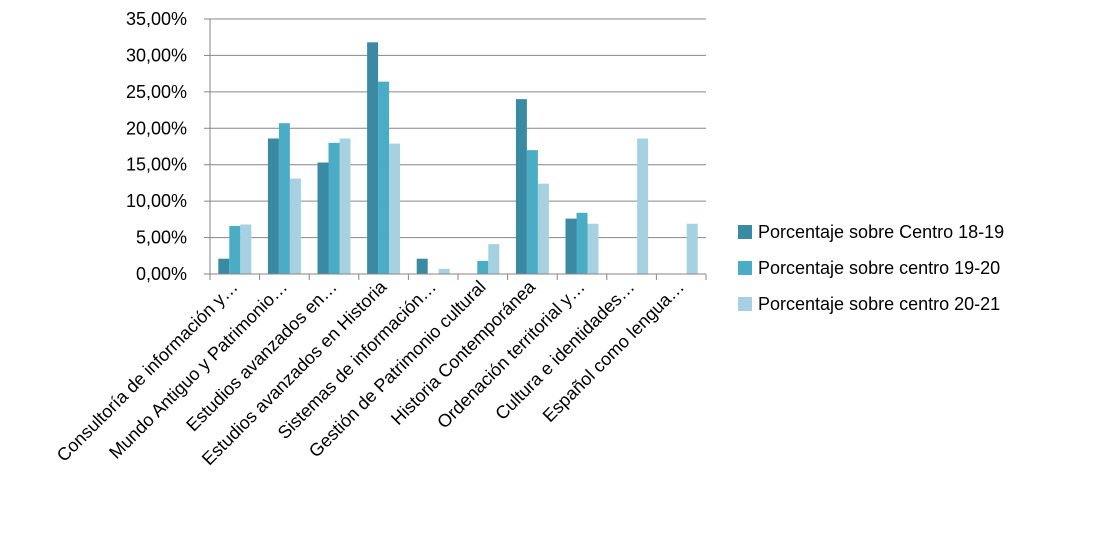  I want to click on y-tick-label: 10,00%, so click(156, 201).